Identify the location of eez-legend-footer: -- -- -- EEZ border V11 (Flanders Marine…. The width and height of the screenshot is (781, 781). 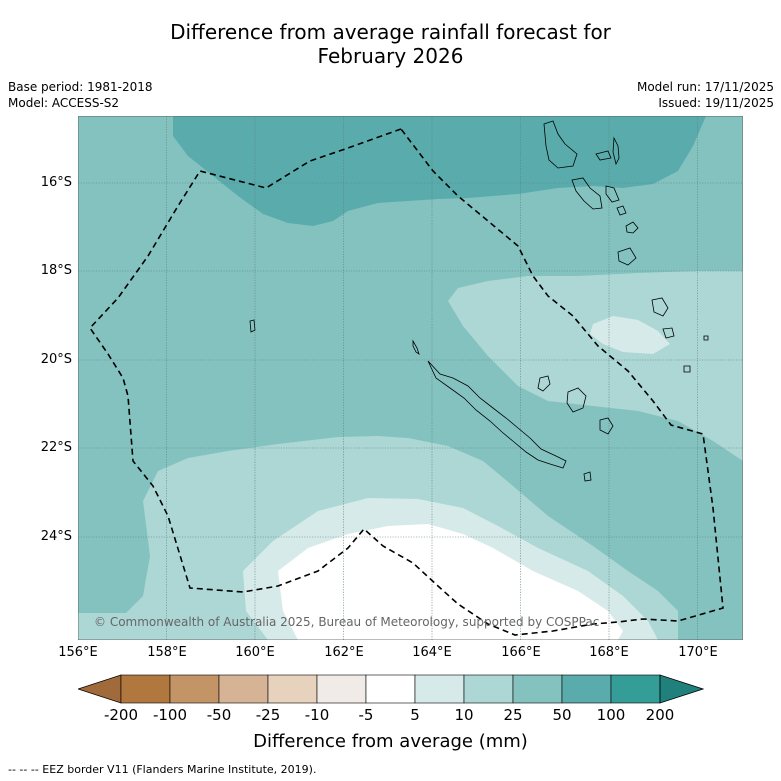
(162, 769).